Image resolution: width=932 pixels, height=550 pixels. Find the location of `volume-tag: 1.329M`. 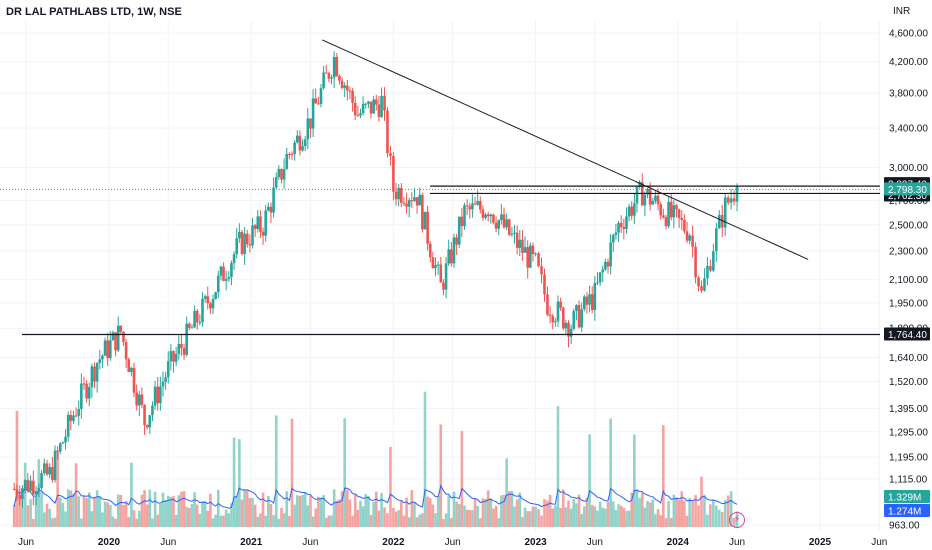

volume-tag: 1.329M is located at coordinates (904, 498).